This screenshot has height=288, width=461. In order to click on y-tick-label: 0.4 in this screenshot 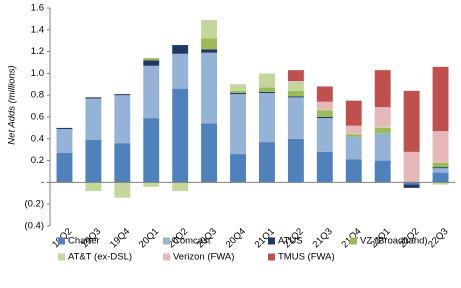, I will do `click(37, 138)`.